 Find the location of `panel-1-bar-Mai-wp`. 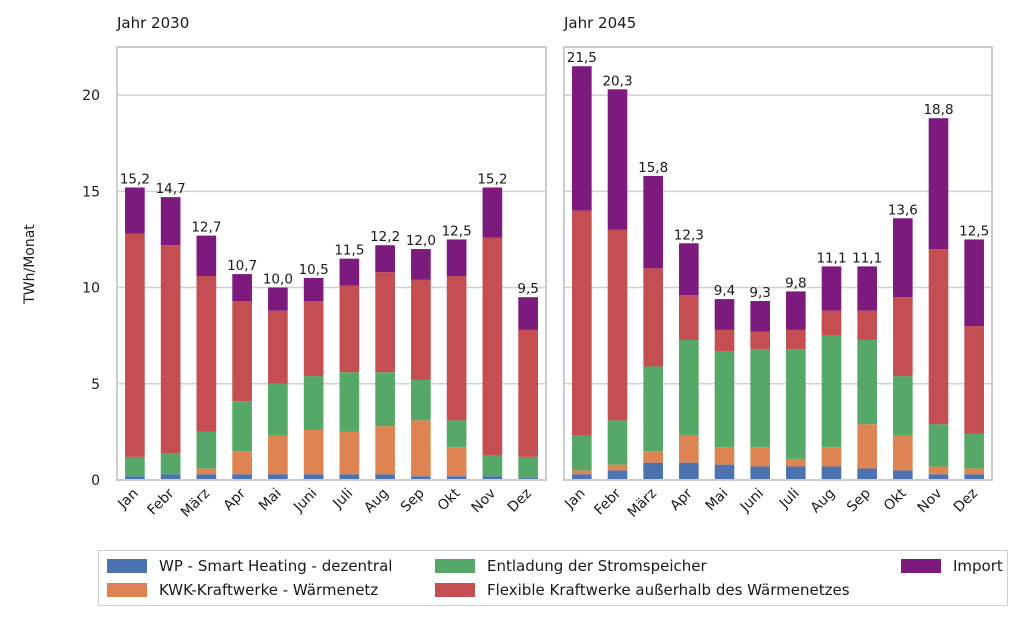

panel-1-bar-Mai-wp is located at coordinates (278, 477).